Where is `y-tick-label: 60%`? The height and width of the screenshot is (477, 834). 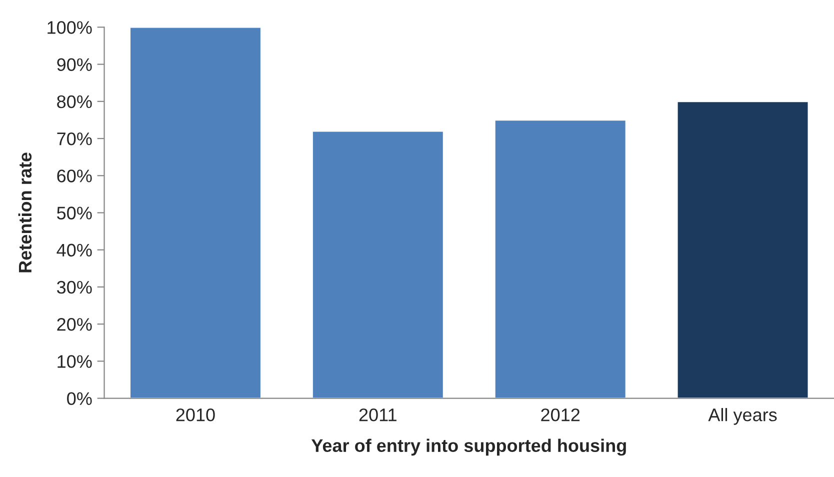
y-tick-label: 60% is located at coordinates (74, 176).